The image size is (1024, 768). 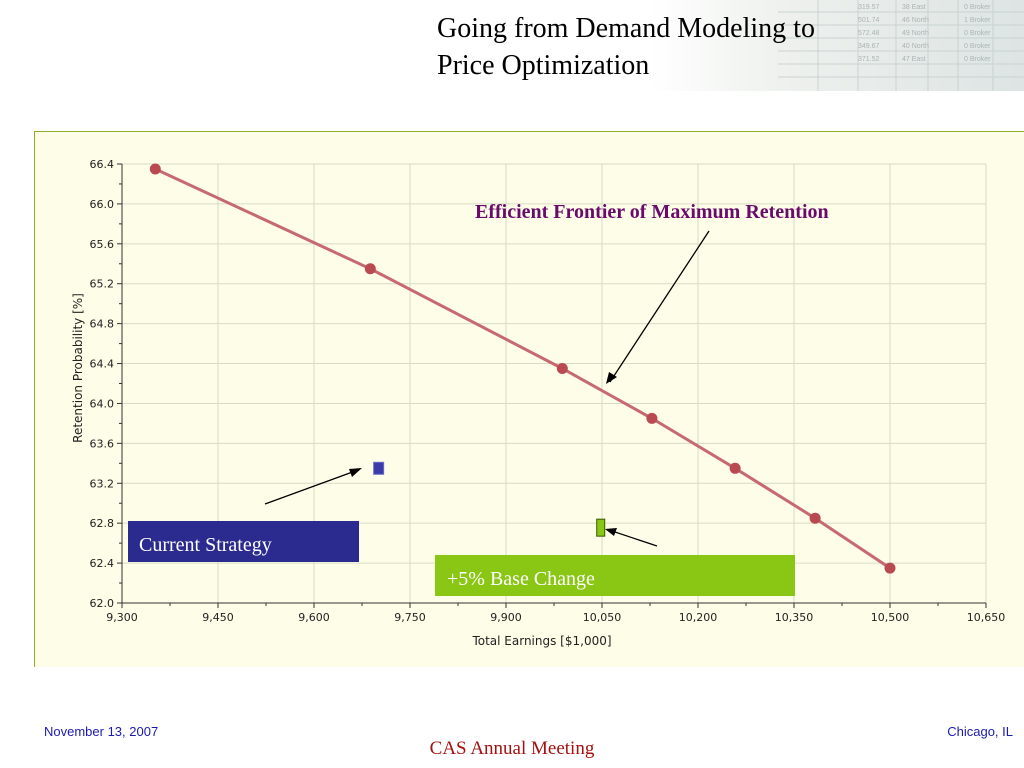 What do you see at coordinates (914, 7) in the screenshot?
I see `svg-text: 38 East` at bounding box center [914, 7].